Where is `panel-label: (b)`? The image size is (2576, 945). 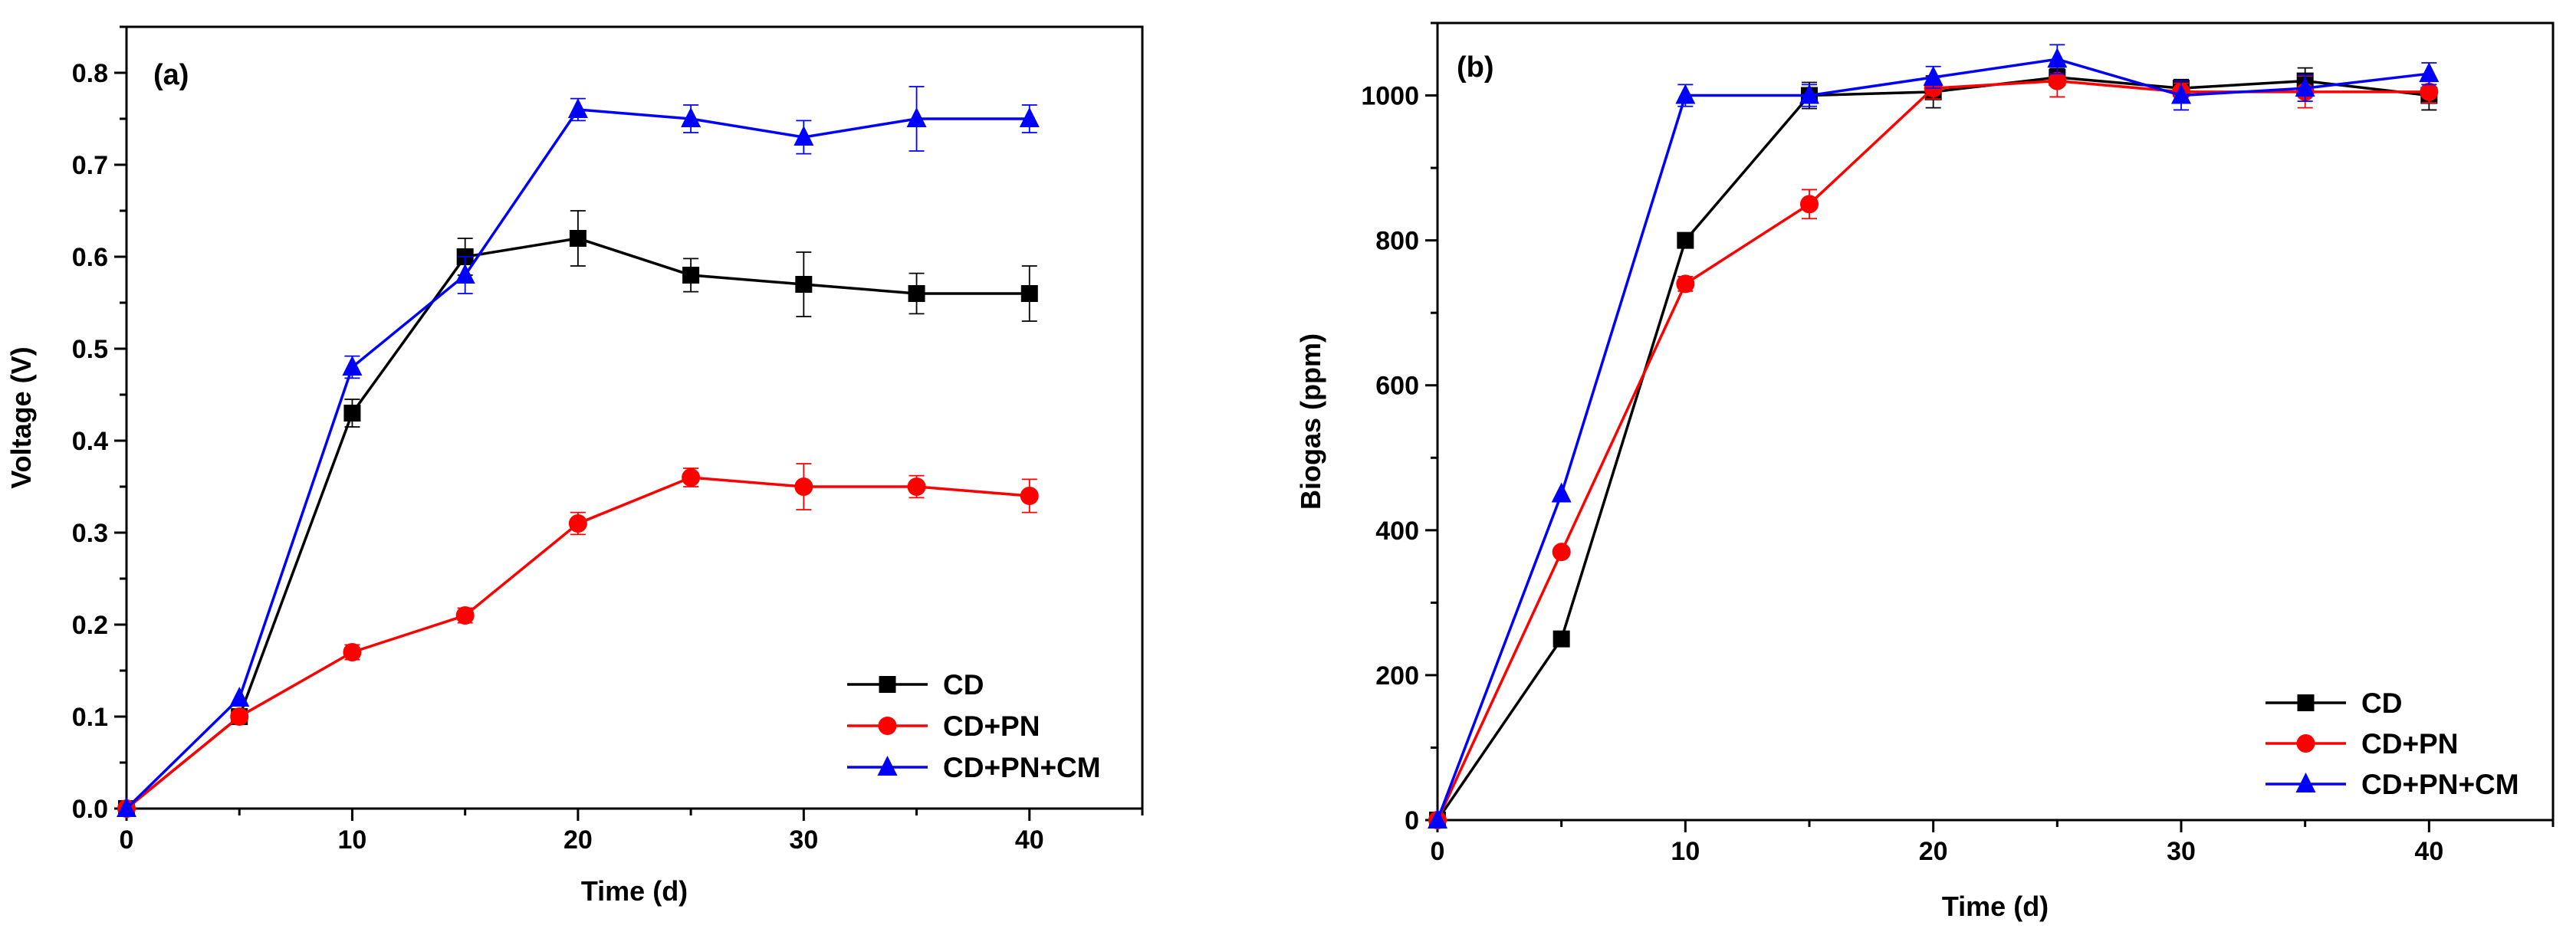
panel-label: (b) is located at coordinates (1476, 67).